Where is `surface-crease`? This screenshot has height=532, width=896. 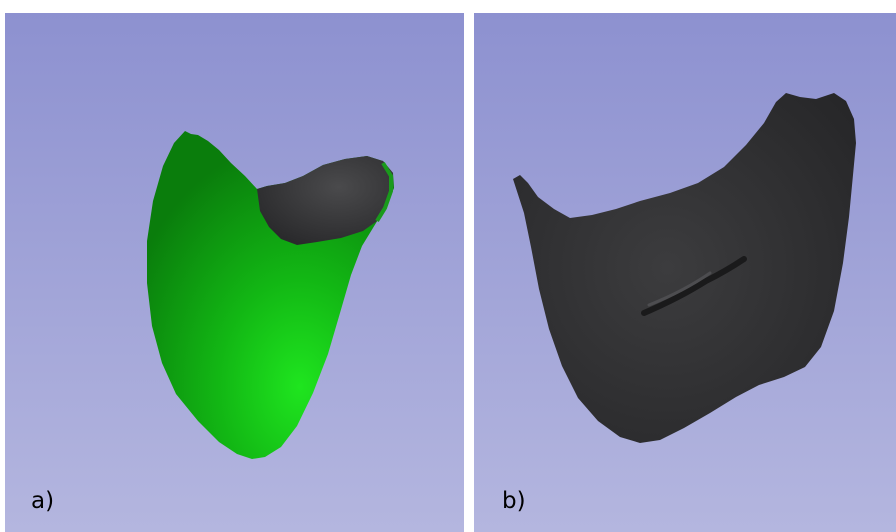
surface-crease is located at coordinates (694, 286).